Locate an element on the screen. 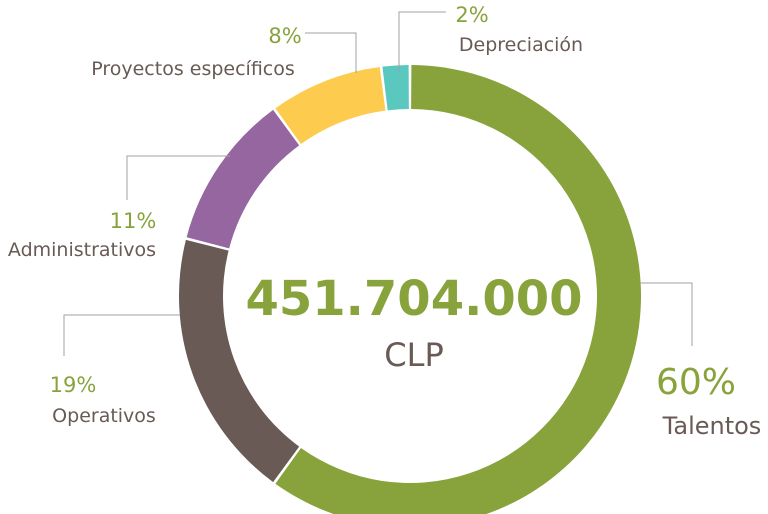 The height and width of the screenshot is (514, 768). leader-line-administrativos is located at coordinates (178, 177).